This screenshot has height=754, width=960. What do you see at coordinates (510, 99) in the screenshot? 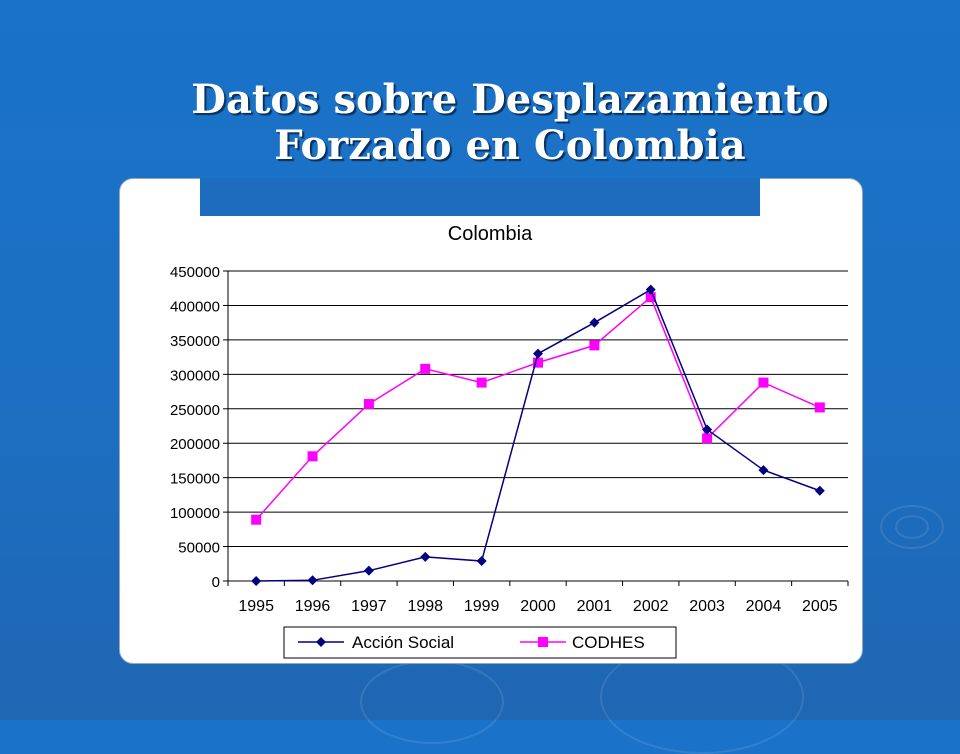
I see `slide-title-line-1: Datos sobre Desplazamiento` at bounding box center [510, 99].